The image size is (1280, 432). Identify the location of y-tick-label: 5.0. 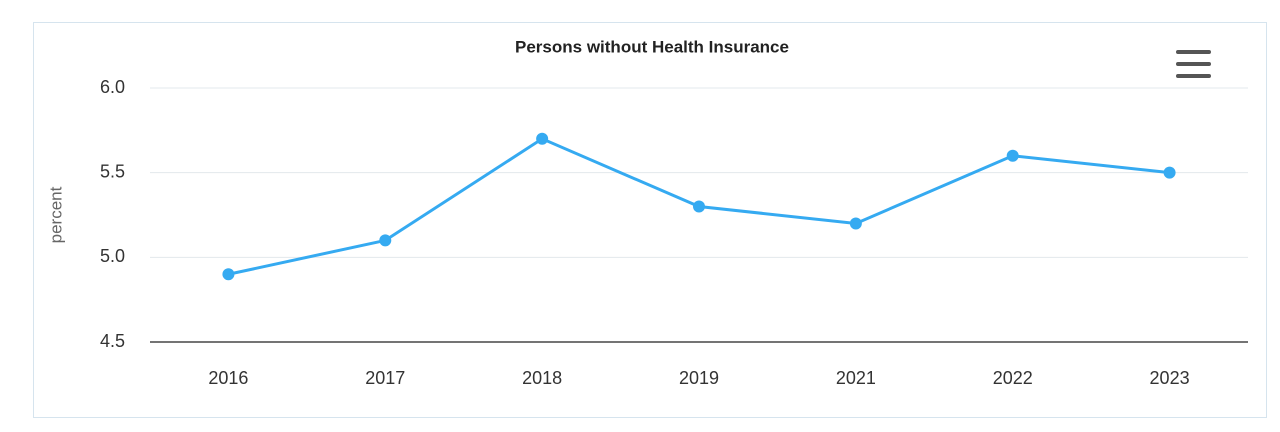
(112, 256).